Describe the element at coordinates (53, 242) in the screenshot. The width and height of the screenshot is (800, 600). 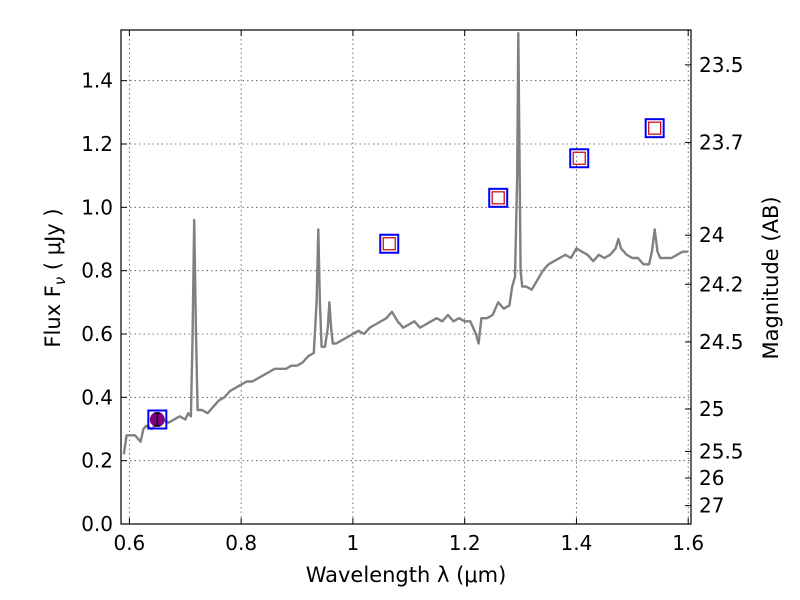
I see `y-axis-label-unit: ( μJy )` at that location.